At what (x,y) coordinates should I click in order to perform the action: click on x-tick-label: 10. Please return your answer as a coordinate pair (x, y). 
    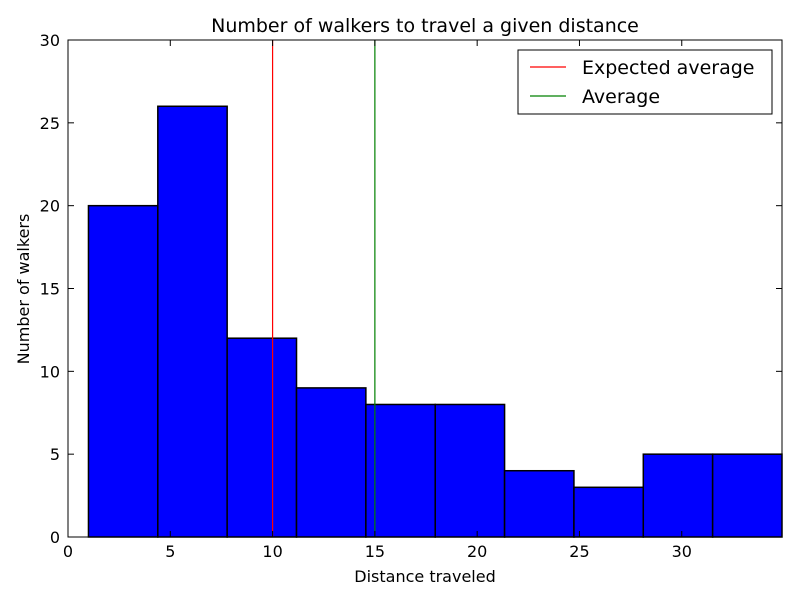
    Looking at the image, I should click on (272, 551).